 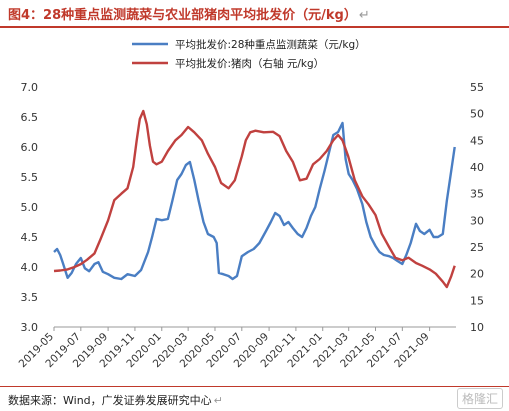 I want to click on source-text: 数据来源：Wind，广发证券发展研究中心, so click(x=110, y=400).